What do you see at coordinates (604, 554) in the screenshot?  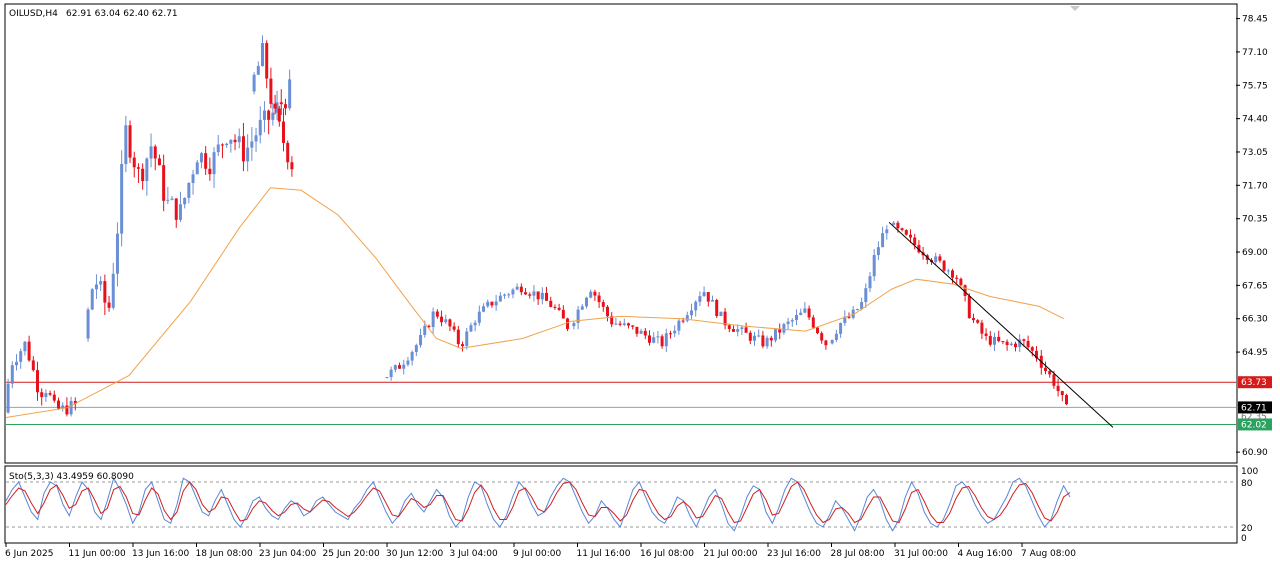 I see `time-axis-label: 11 Jul 16:00` at bounding box center [604, 554].